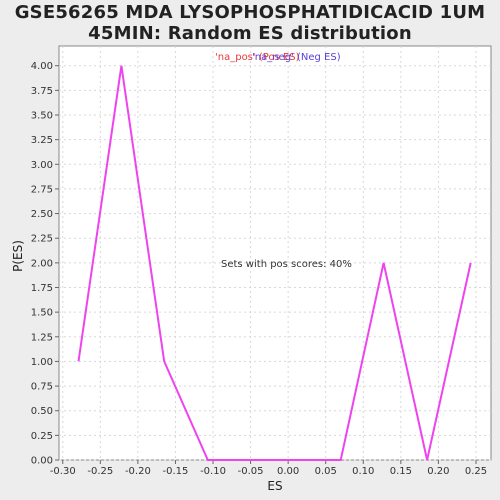 The width and height of the screenshot is (500, 500). What do you see at coordinates (42, 411) in the screenshot?
I see `y-tick-label: 0.50` at bounding box center [42, 411].